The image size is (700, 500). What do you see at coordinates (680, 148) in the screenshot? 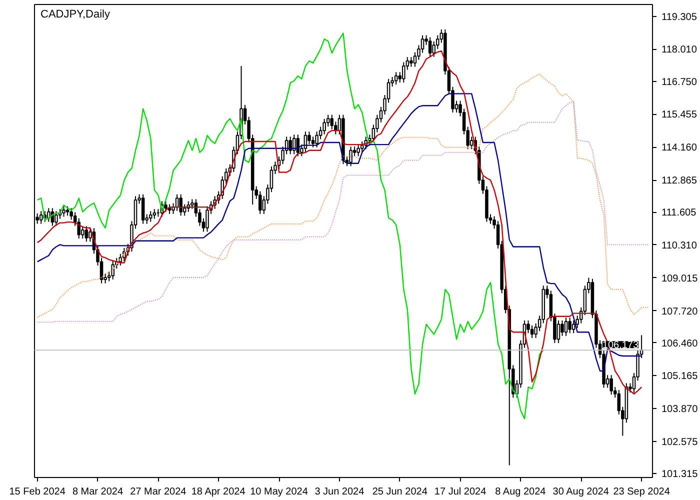
I see `y-tick-label: 114.160` at bounding box center [680, 148].